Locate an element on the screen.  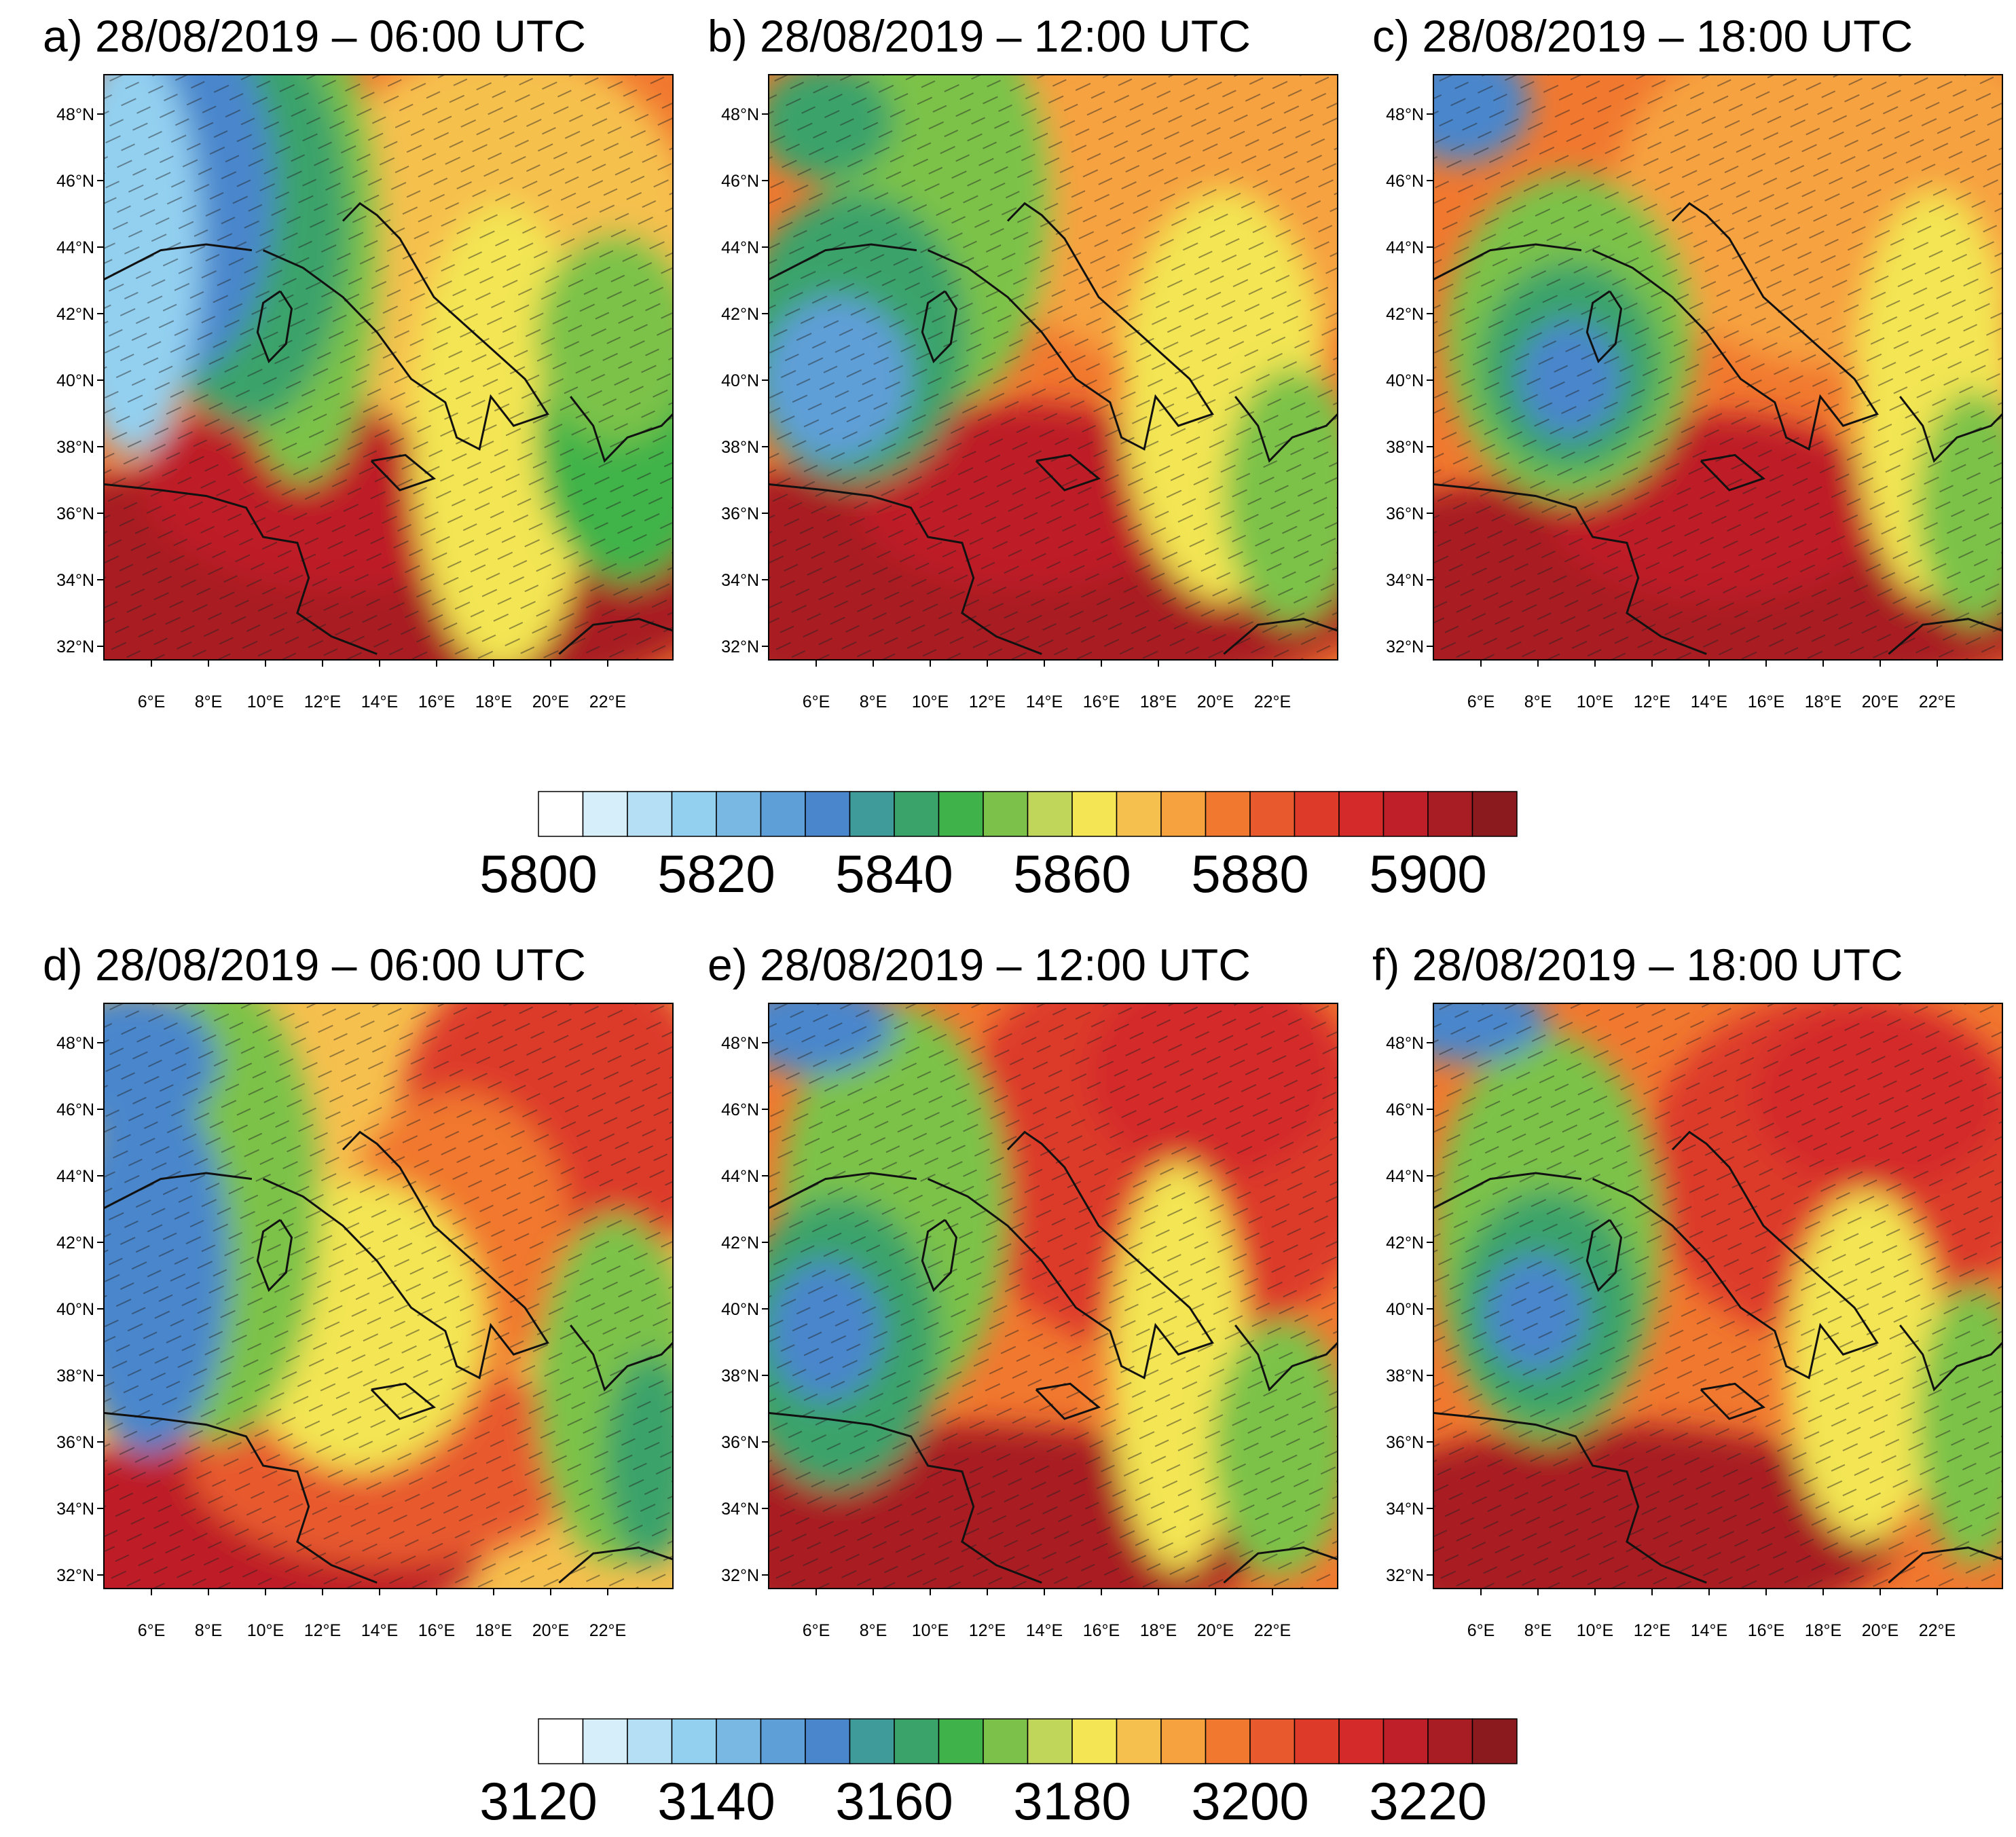
panel-title: c) 28/08/2019 – 18:00 UTC is located at coordinates (1642, 36).